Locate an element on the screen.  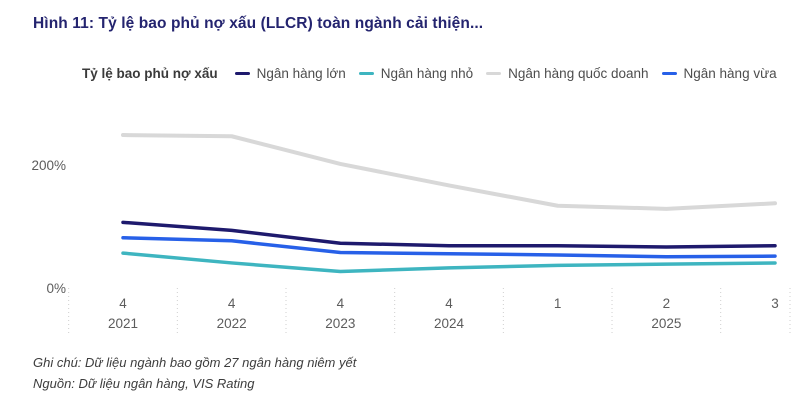
x-axis-year-label: 2025 is located at coordinates (666, 323).